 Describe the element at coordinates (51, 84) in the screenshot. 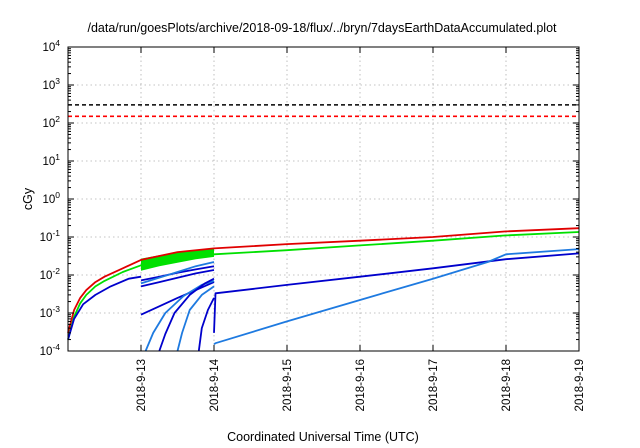

I see `y-tick-label: 10³` at that location.